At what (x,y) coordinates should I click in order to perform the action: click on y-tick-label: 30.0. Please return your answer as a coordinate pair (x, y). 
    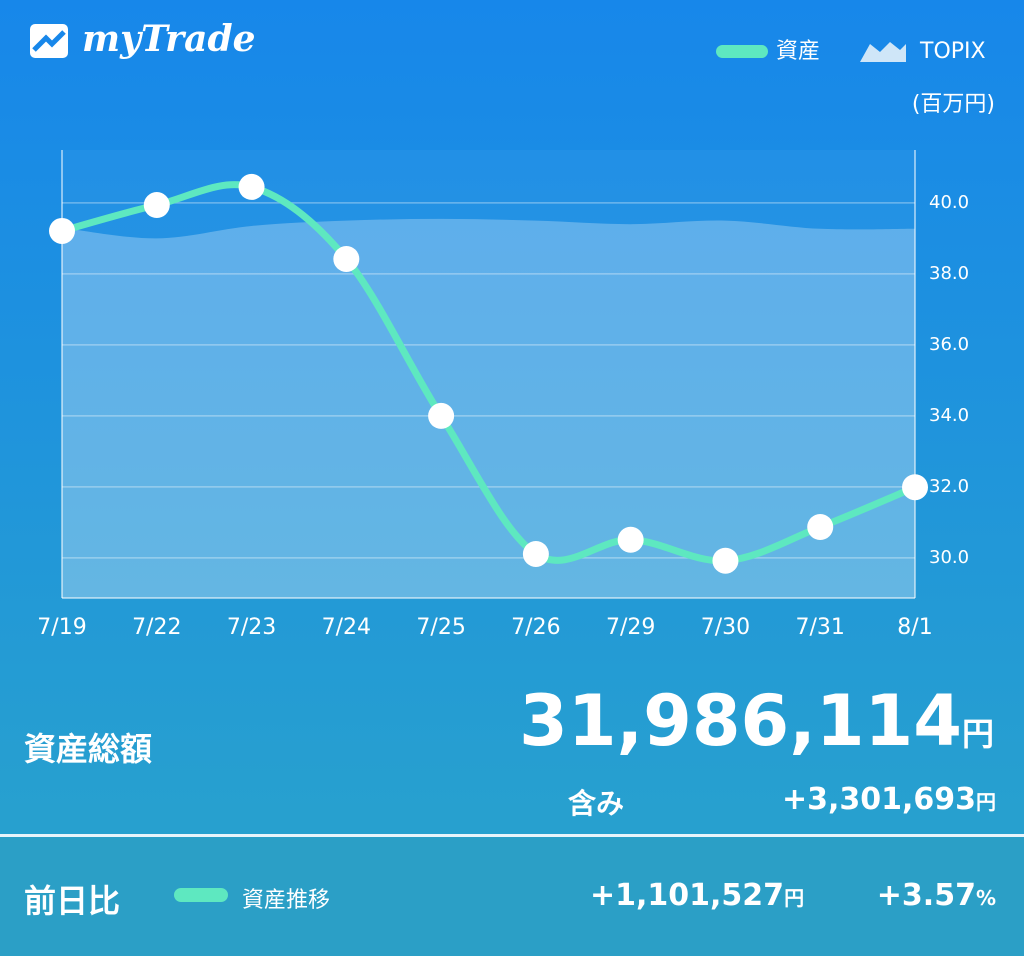
    Looking at the image, I should click on (949, 557).